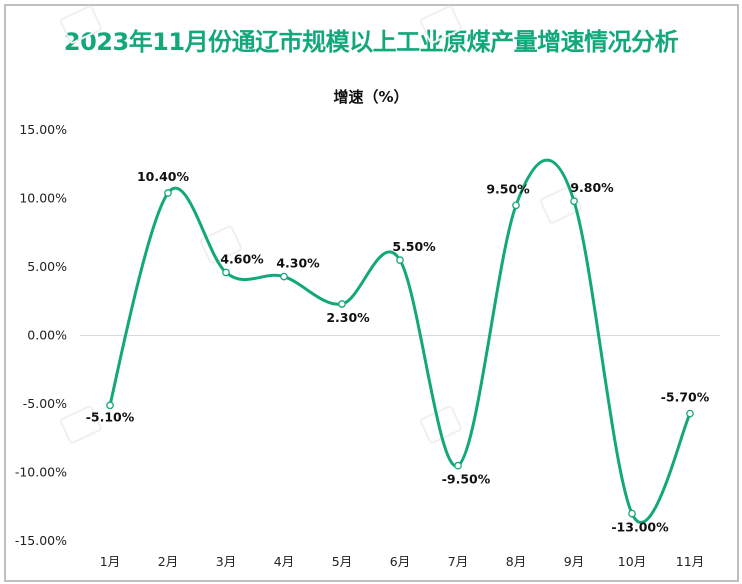  What do you see at coordinates (284, 561) in the screenshot?
I see `x-tick-label: 4月` at bounding box center [284, 561].